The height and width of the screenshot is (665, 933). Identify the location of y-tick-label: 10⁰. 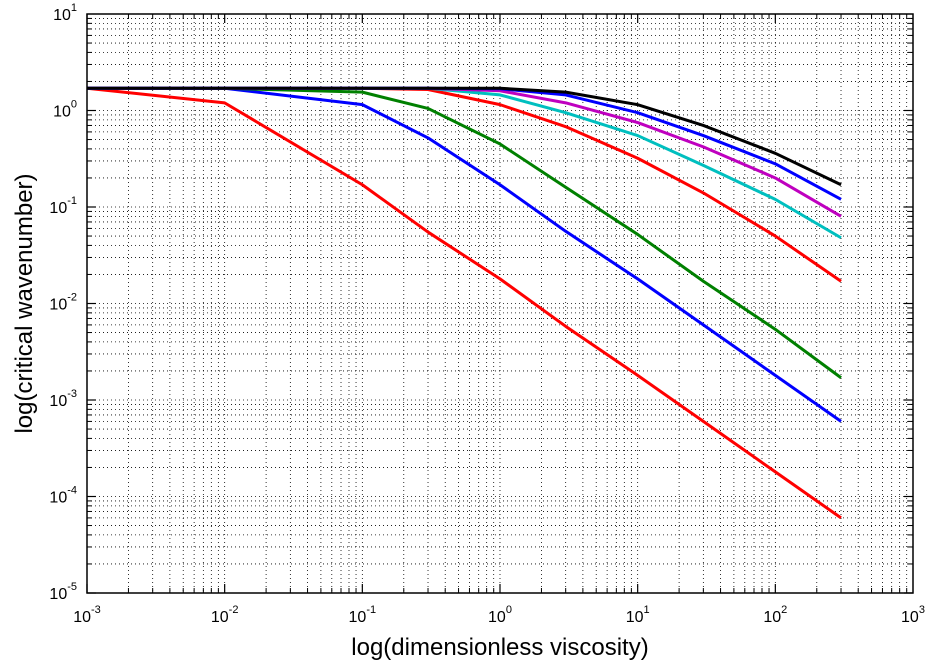
(65, 110).